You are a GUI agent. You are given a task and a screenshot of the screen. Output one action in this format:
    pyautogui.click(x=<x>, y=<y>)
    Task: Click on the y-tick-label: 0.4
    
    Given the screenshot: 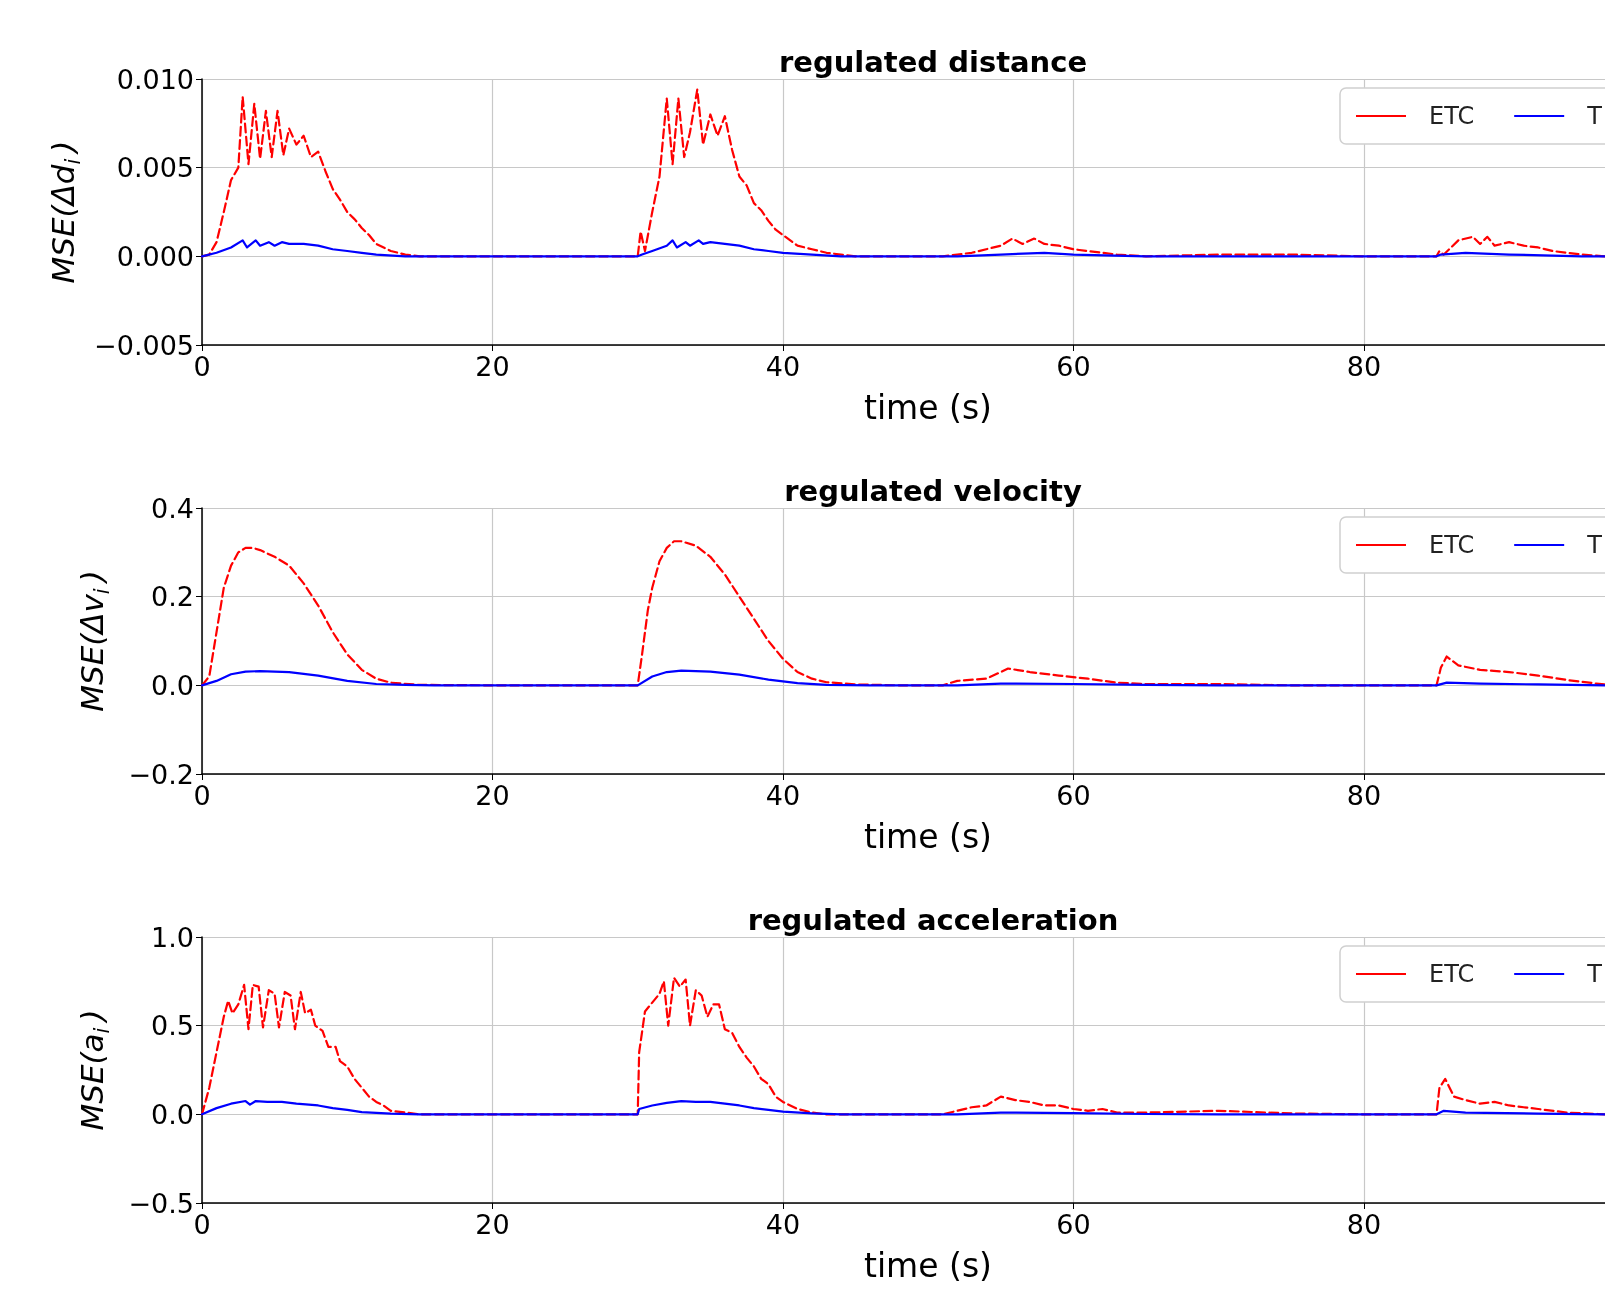 What is the action you would take?
    pyautogui.click(x=172, y=508)
    